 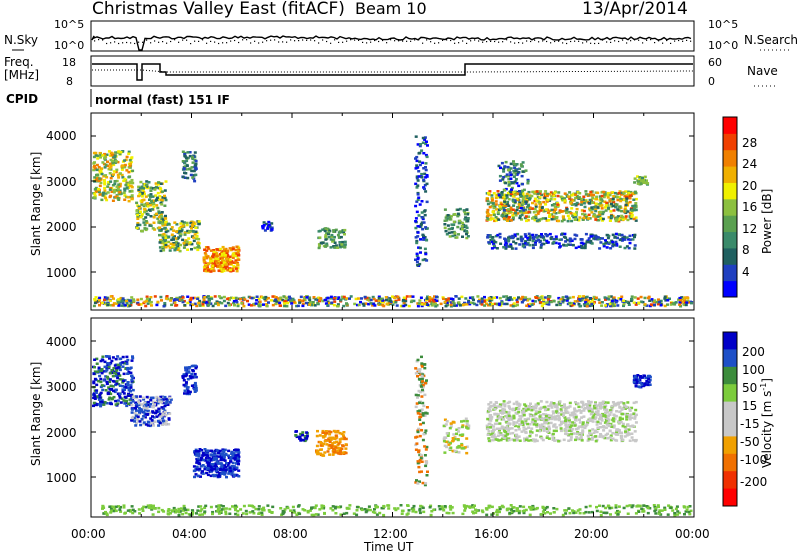 What do you see at coordinates (391, 71) in the screenshot?
I see `freq-panel: Freq. [MHz] 18 8 60 0 Nave` at bounding box center [391, 71].